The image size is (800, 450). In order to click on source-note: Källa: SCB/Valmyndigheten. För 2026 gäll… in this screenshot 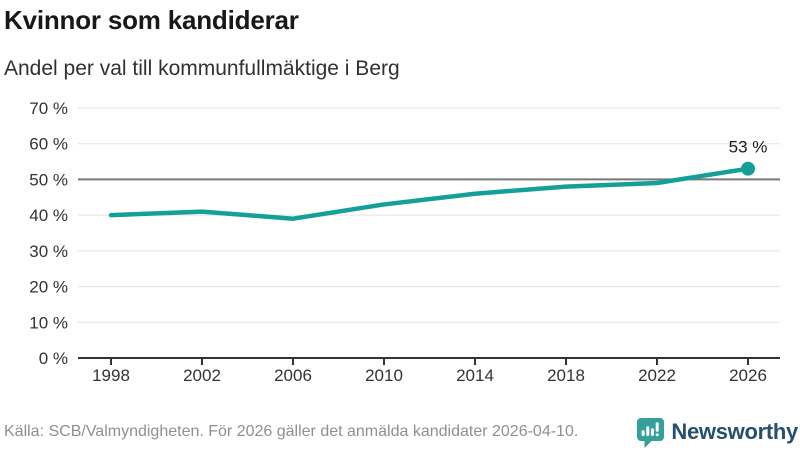, I will do `click(291, 431)`.